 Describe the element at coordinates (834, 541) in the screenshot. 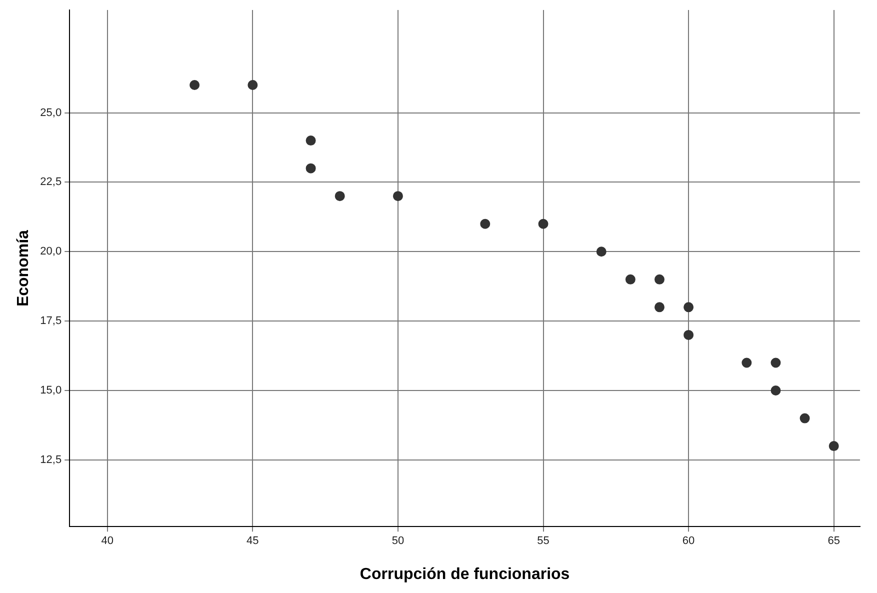

I see `x-tick-label: 65` at that location.